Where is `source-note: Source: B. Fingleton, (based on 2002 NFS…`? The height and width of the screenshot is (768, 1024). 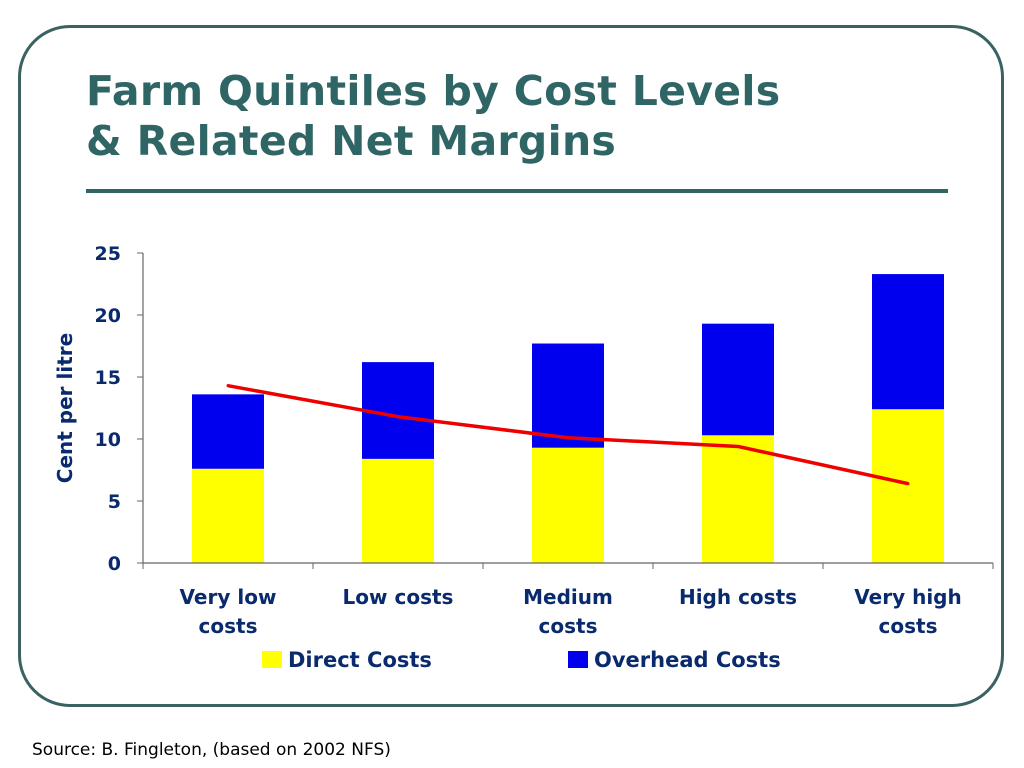 source-note: Source: B. Fingleton, (based on 2002 NFS… is located at coordinates (211, 750).